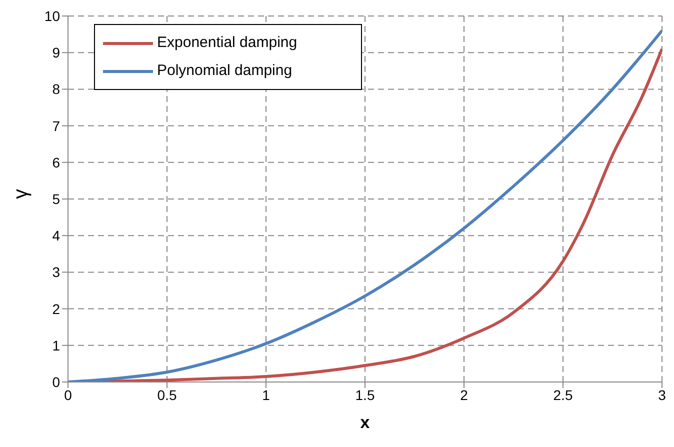 This screenshot has width=674, height=447. Describe the element at coordinates (56, 89) in the screenshot. I see `y-tick-label: 8` at that location.